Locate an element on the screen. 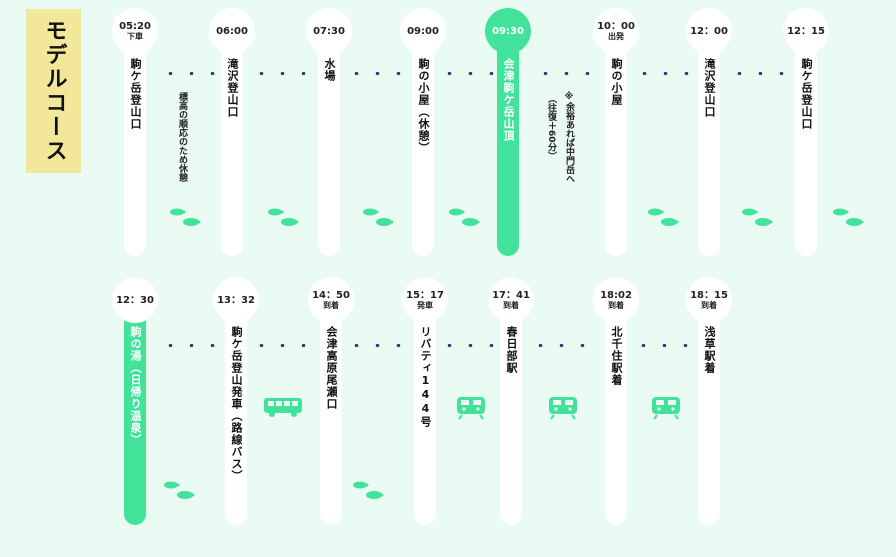  stop-time: 12：15 is located at coordinates (806, 31).